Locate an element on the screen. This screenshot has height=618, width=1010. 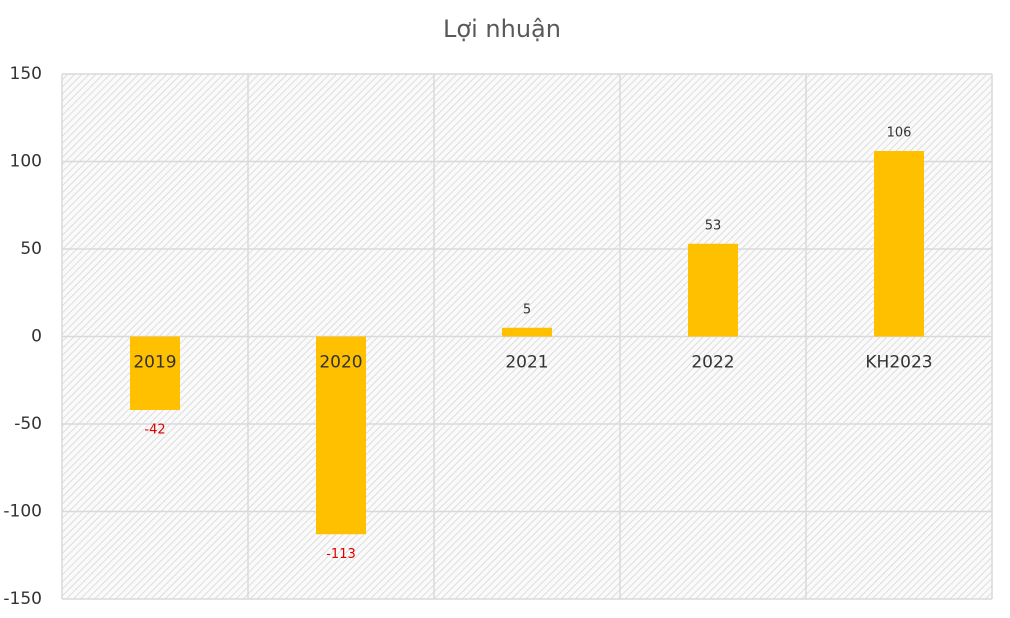
value-label: 5 is located at coordinates (527, 309).